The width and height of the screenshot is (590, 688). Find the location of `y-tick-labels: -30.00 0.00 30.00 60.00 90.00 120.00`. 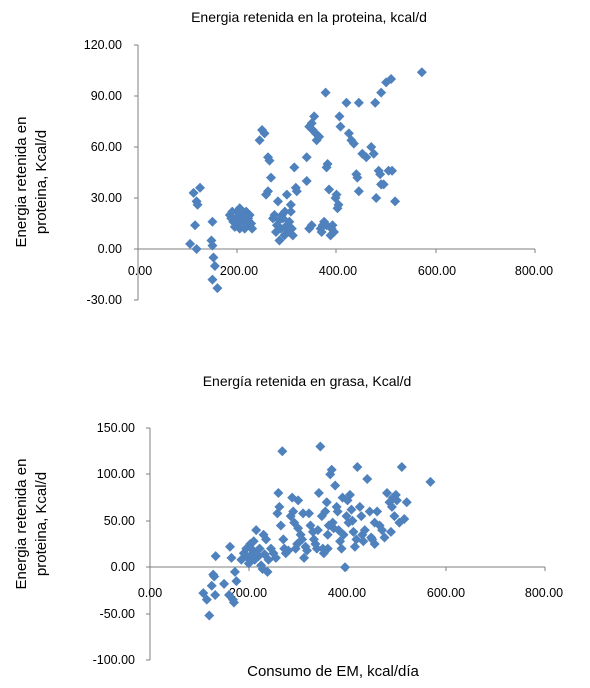

y-tick-labels: -30.00 0.00 30.00 60.00 90.00 120.00 is located at coordinates (103, 172).